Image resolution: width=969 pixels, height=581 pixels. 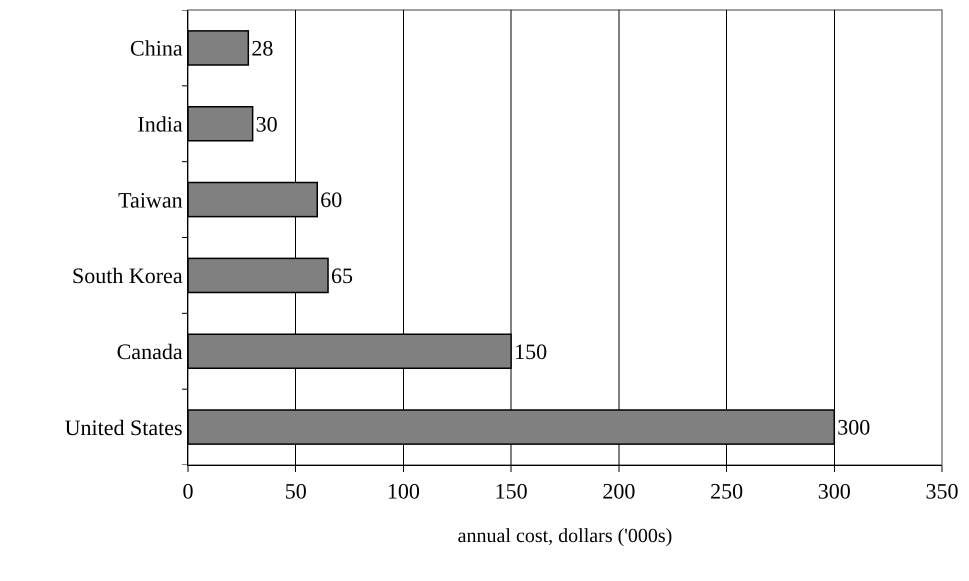 What do you see at coordinates (150, 199) in the screenshot?
I see `y-tick-label: Taiwan` at bounding box center [150, 199].